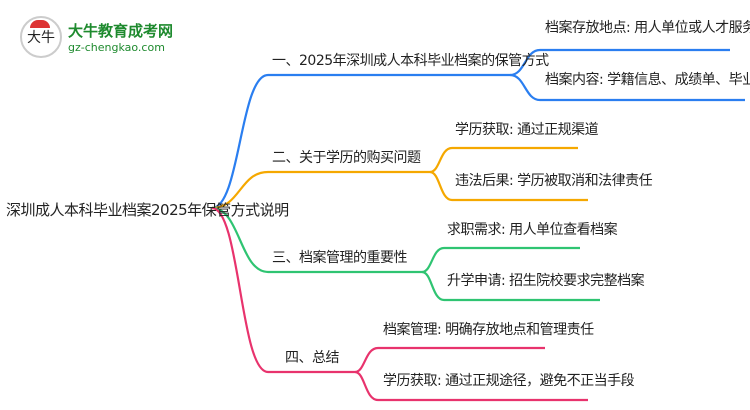  Describe the element at coordinates (647, 80) in the screenshot. I see `leaf-1b: 档案内容: 学籍信息、成绩单、毕业论文成绩` at that location.